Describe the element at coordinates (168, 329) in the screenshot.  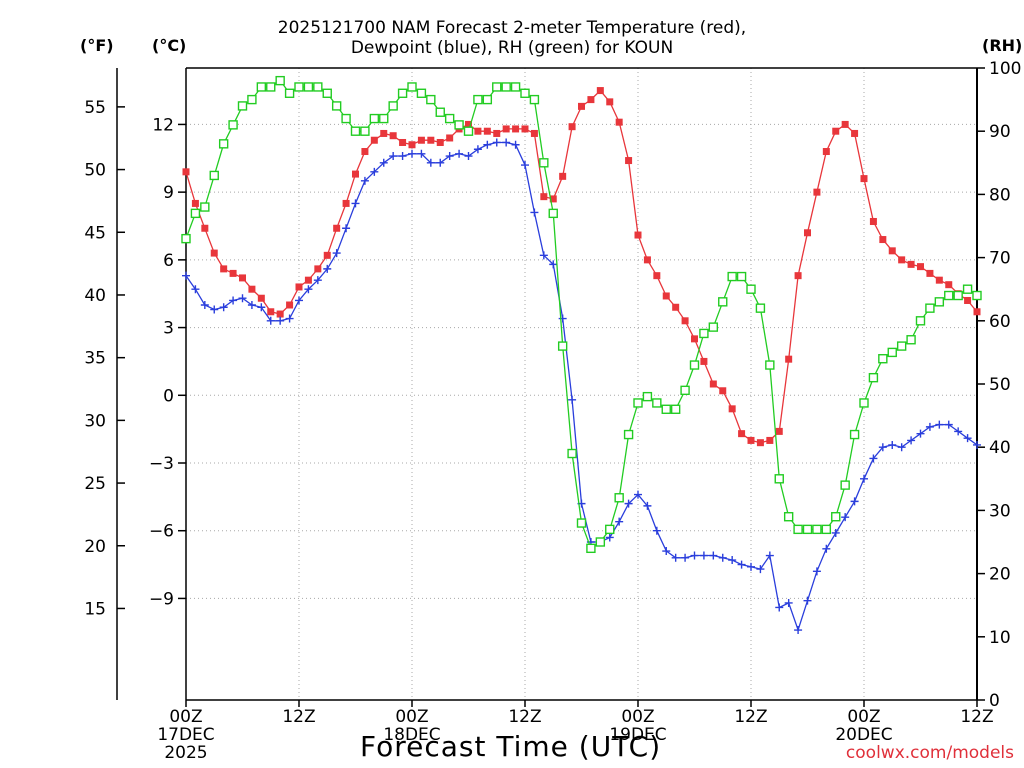
I see `celsius-tick-label: 3` at that location.